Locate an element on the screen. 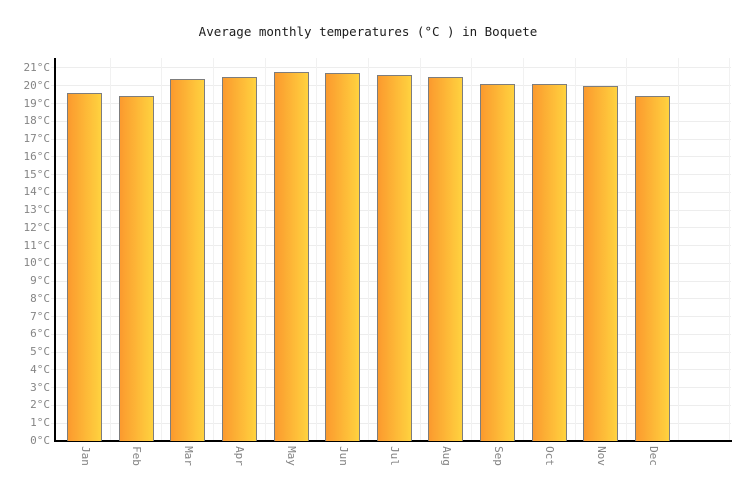  x-tick-label-jun: Jun is located at coordinates (343, 456).